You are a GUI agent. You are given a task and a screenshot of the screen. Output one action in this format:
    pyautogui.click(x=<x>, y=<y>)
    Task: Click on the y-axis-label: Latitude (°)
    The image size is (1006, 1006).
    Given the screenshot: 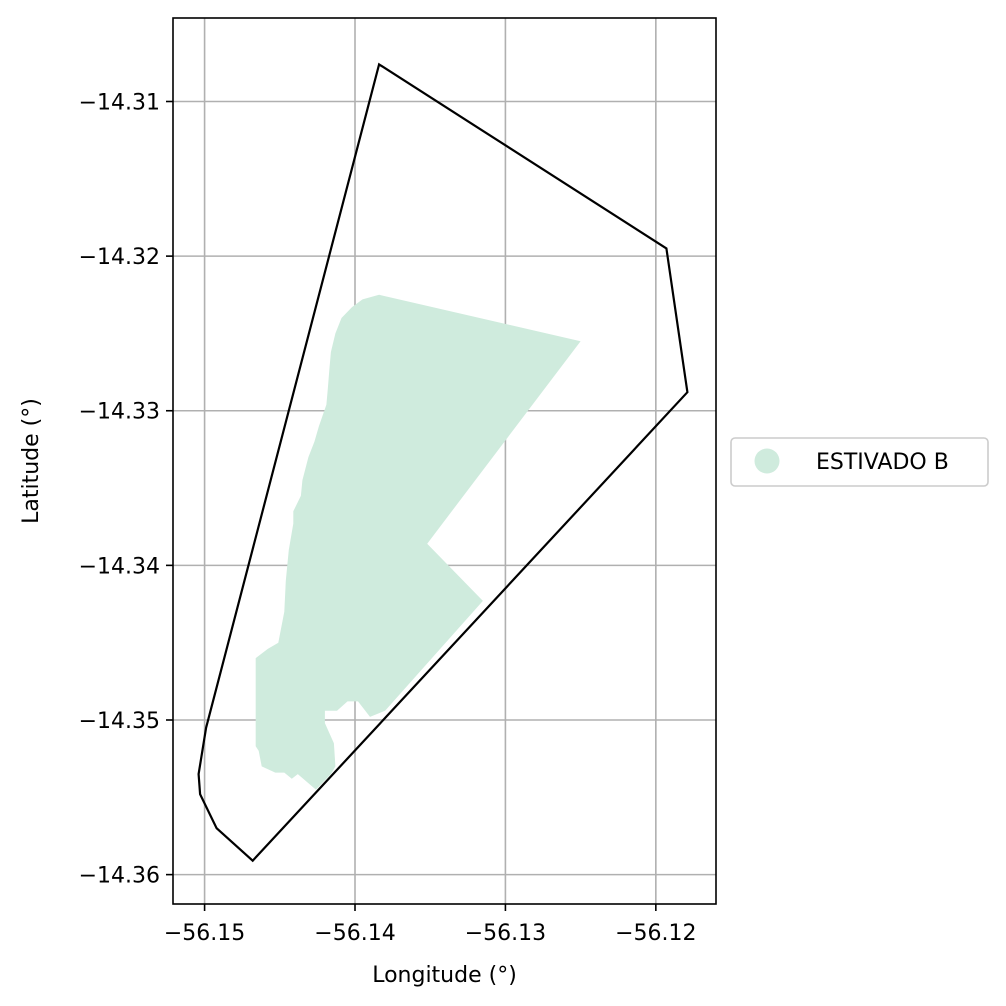 What is the action you would take?
    pyautogui.click(x=31, y=461)
    